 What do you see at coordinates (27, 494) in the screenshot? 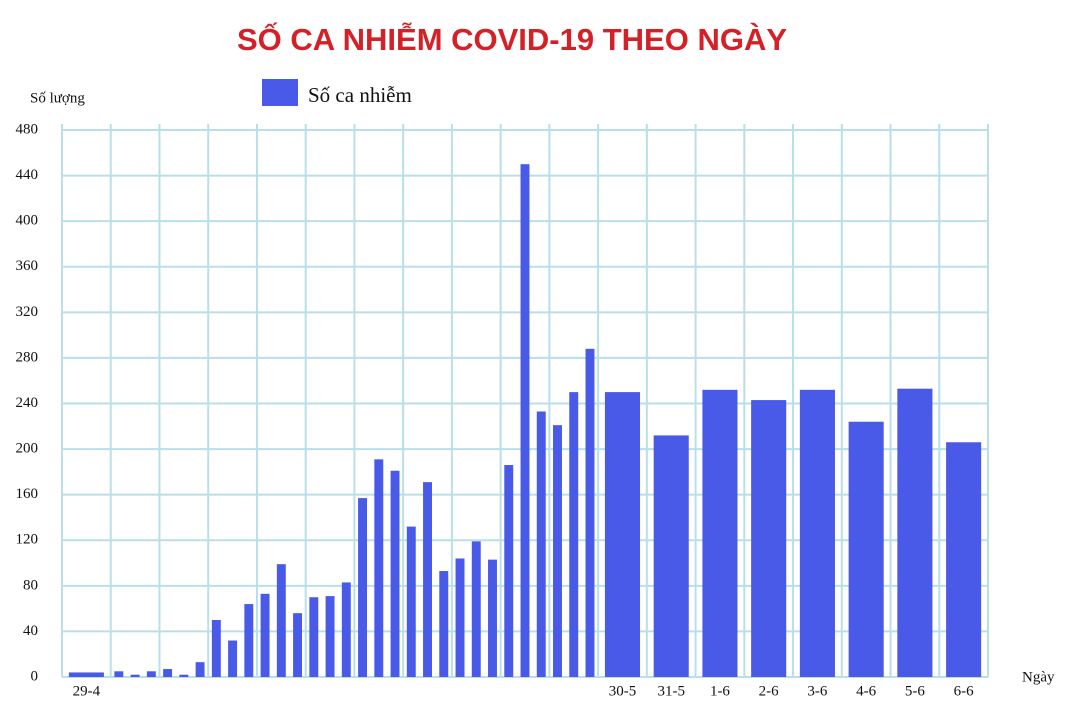
I see `y-tick-label: 160` at bounding box center [27, 494].